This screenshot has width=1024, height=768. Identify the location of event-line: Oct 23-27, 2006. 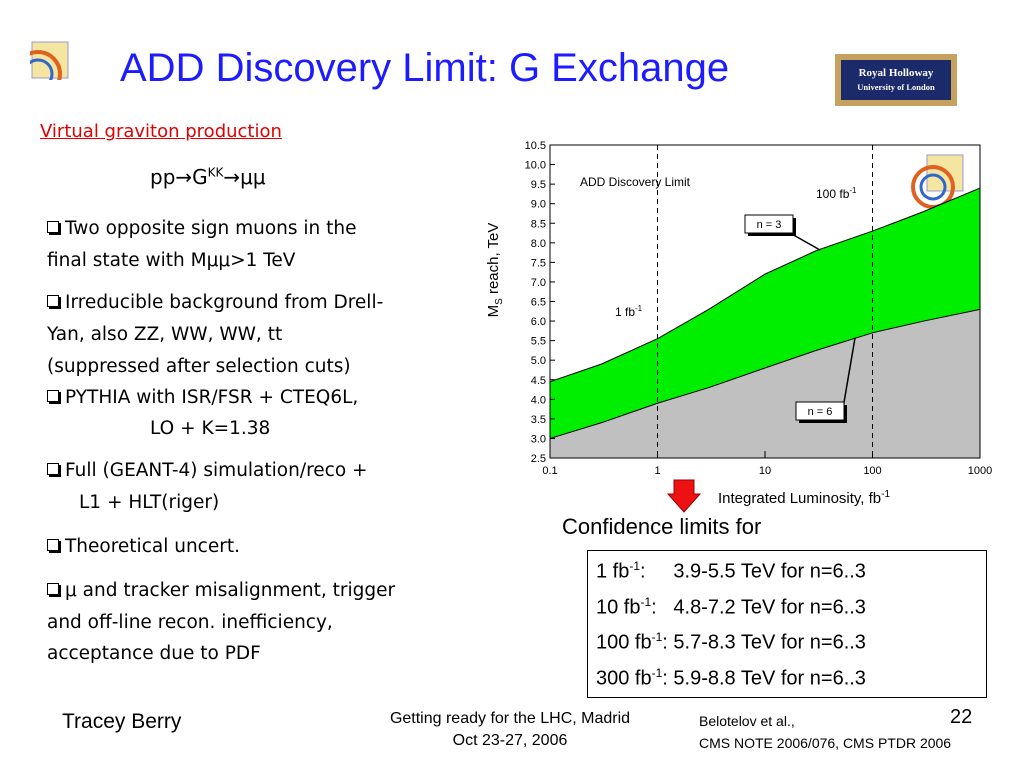
(510, 740).